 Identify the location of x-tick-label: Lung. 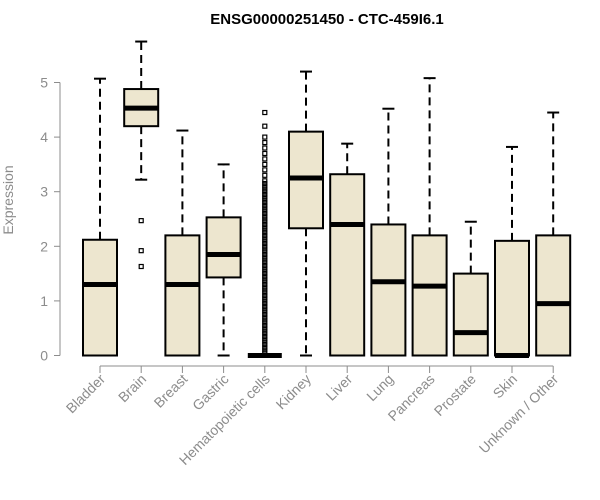
(379, 387).